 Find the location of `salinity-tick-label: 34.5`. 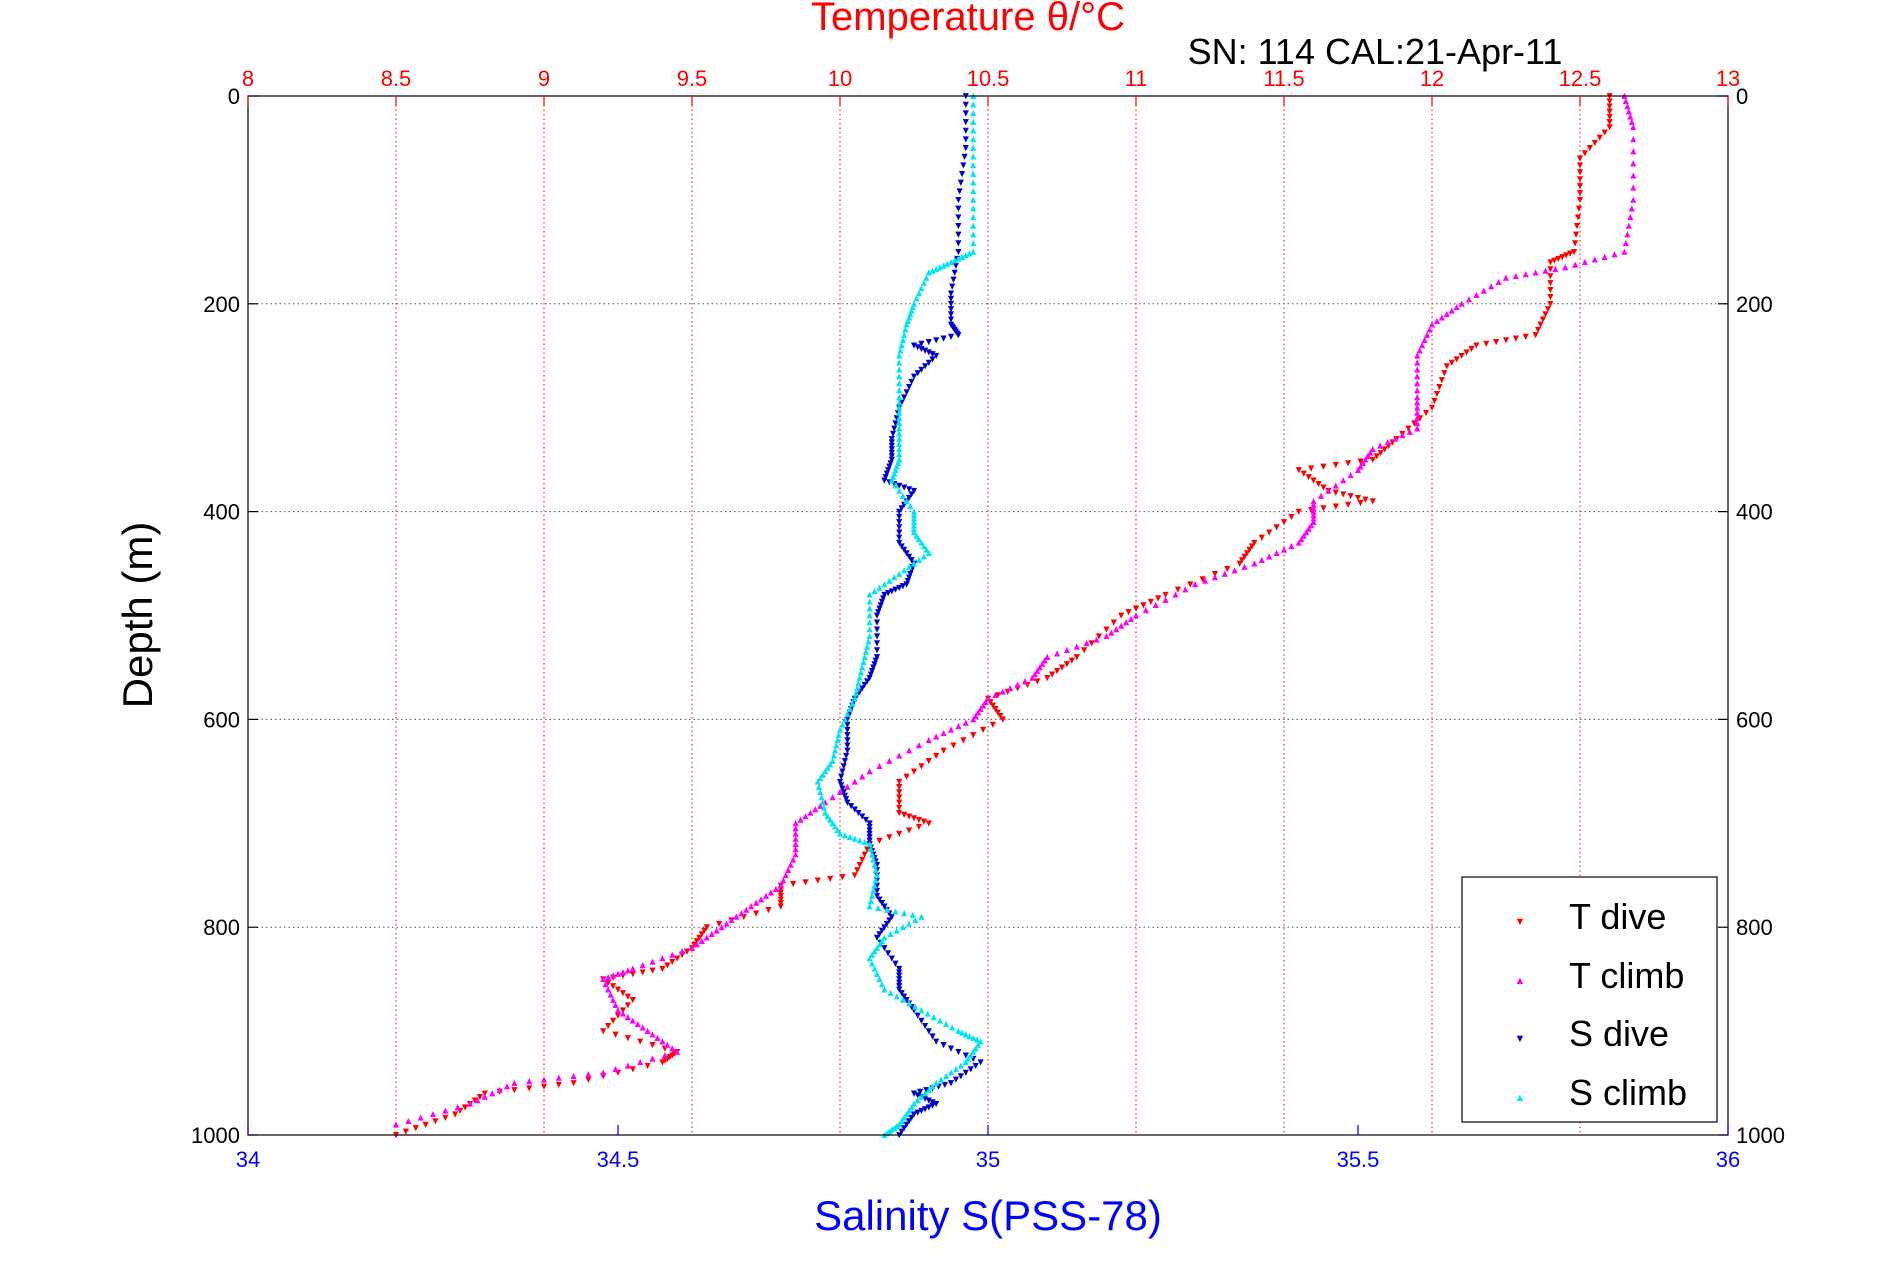

salinity-tick-label: 34.5 is located at coordinates (618, 1159).